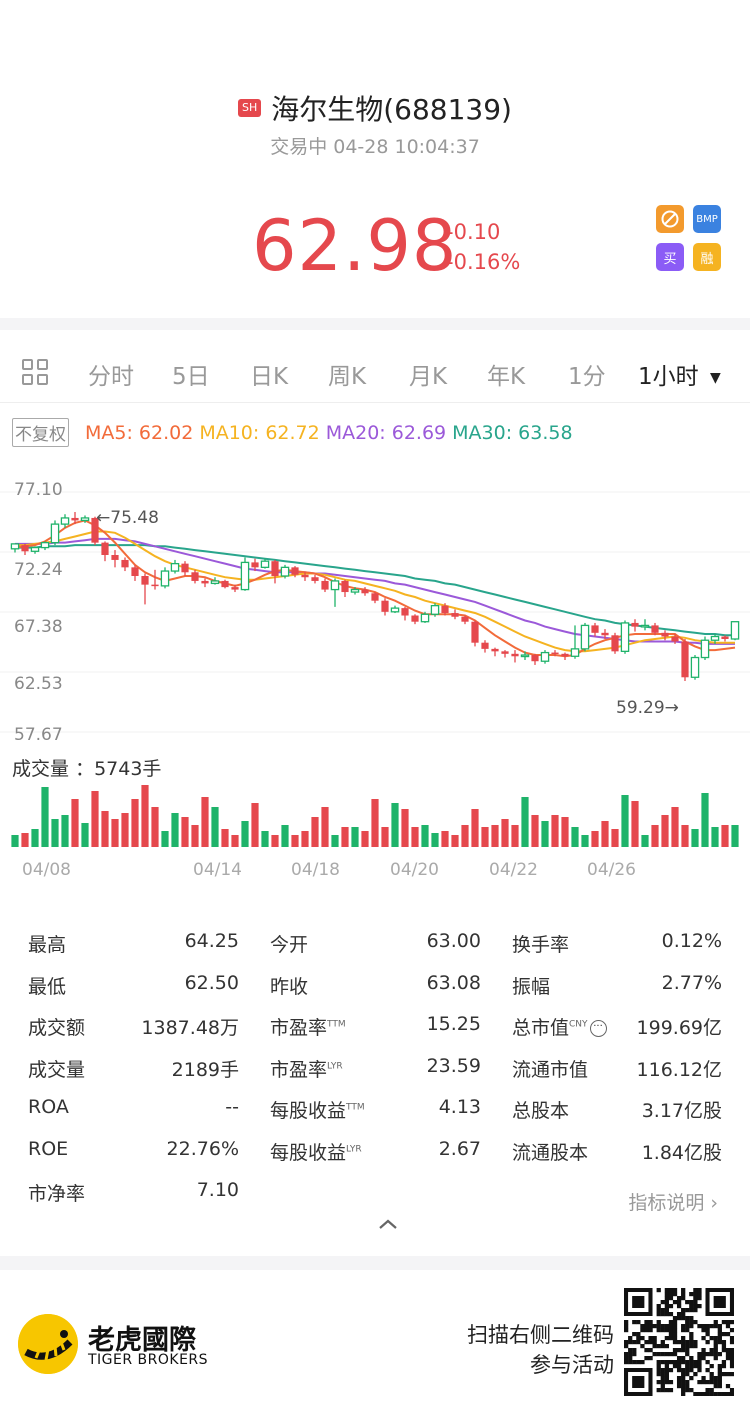 The image size is (750, 1415). I want to click on no-short-icon, so click(670, 219).